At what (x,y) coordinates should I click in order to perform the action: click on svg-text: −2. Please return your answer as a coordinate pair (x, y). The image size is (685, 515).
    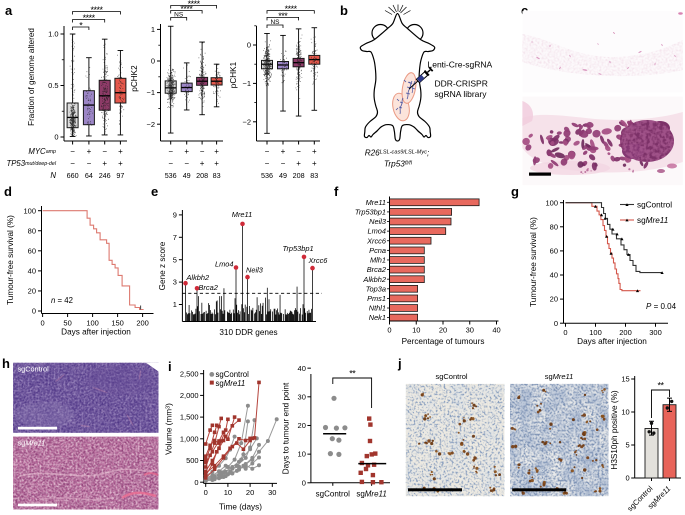
    Looking at the image, I should click on (246, 121).